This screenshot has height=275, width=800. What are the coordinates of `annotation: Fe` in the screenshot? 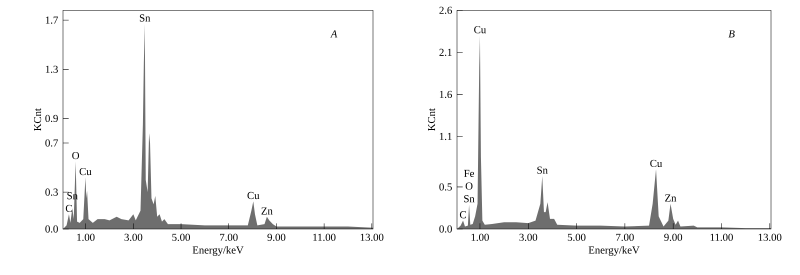 It's located at (469, 174).